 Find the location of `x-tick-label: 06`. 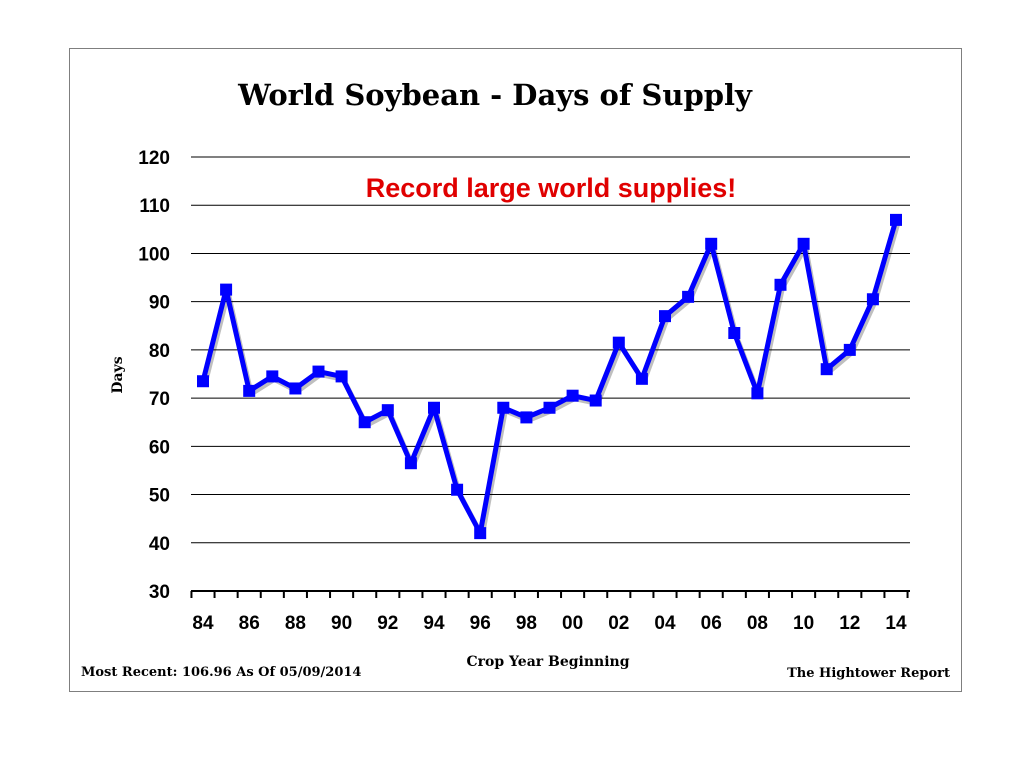

x-tick-label: 06 is located at coordinates (711, 623).